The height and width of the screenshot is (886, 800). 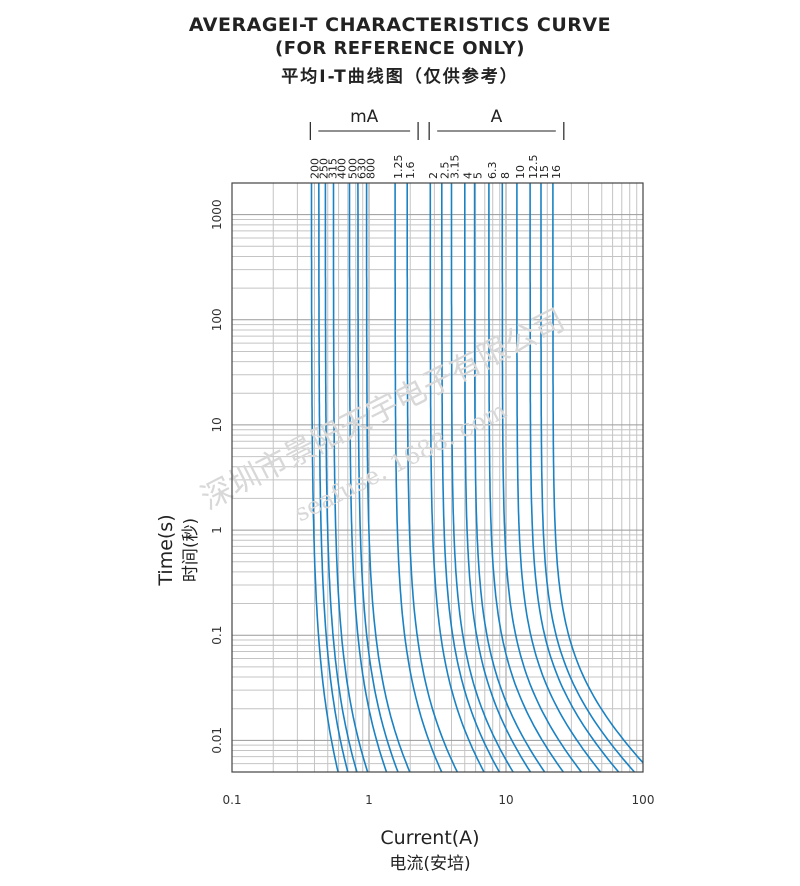 I want to click on rating-label-3.15: 3.15, so click(x=454, y=167).